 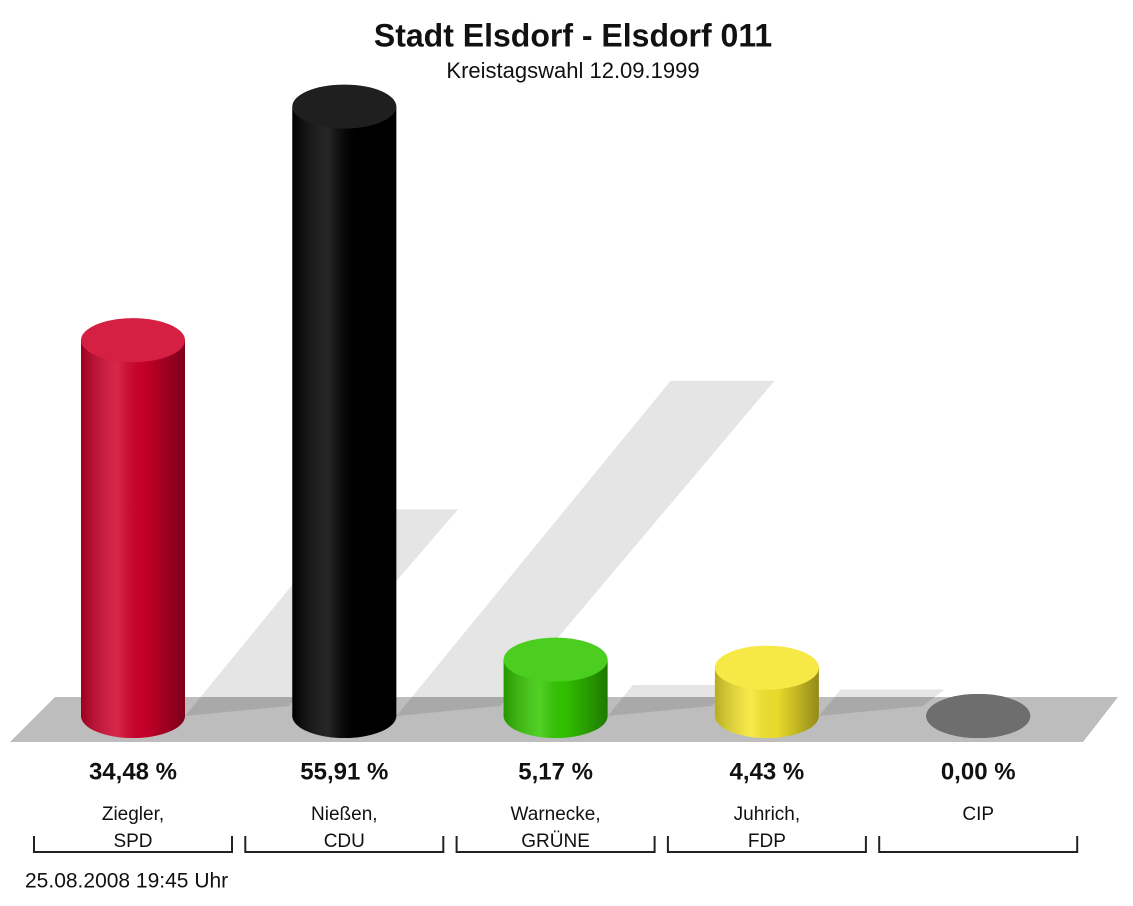 I want to click on footer: 25.08.2008 19:45 Uhr, so click(x=126, y=881).